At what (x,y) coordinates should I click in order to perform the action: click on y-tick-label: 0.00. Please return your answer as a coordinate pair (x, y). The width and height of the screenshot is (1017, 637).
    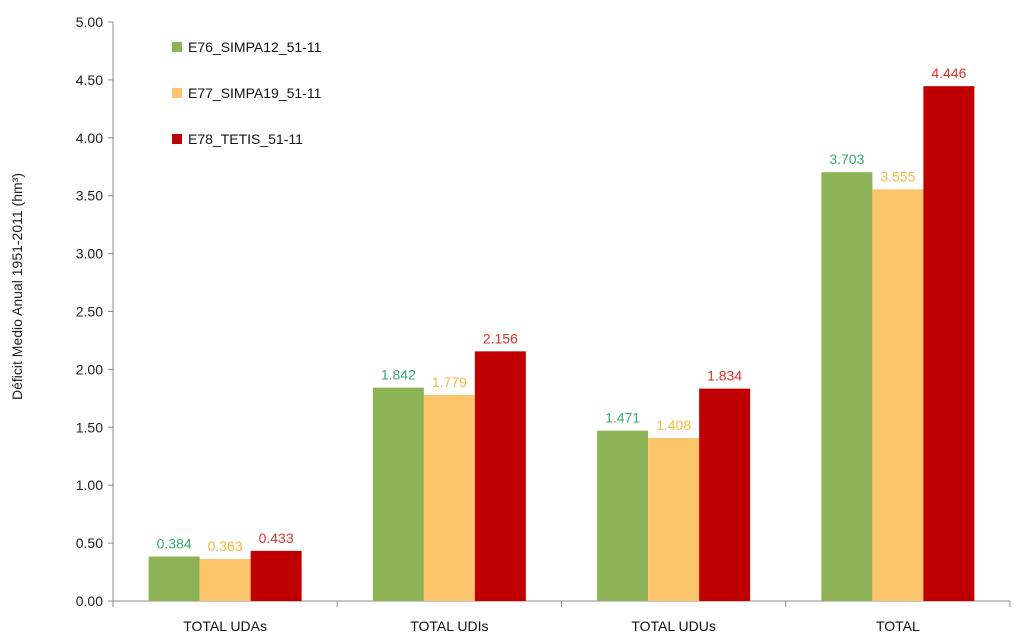
    Looking at the image, I should click on (89, 601).